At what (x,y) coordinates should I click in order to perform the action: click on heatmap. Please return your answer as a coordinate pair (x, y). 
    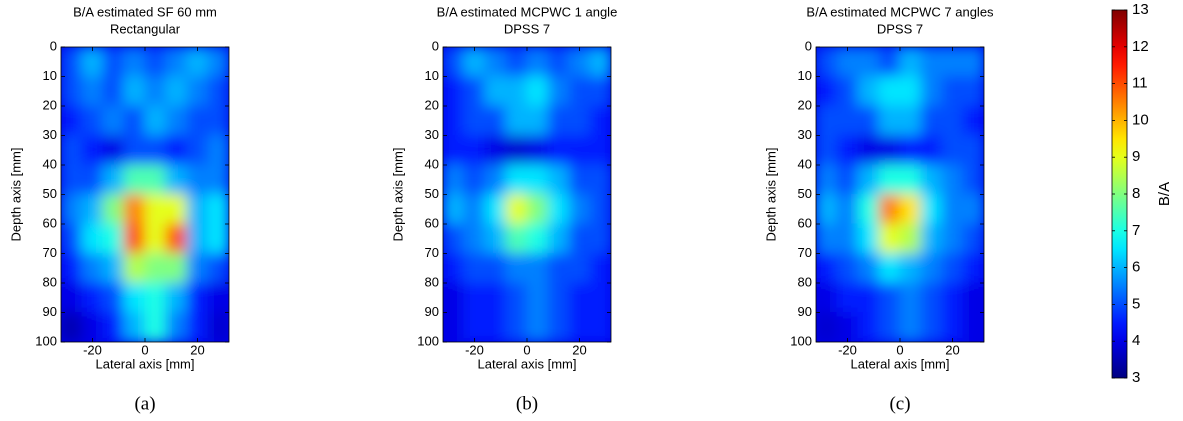
    Looking at the image, I should click on (900, 194).